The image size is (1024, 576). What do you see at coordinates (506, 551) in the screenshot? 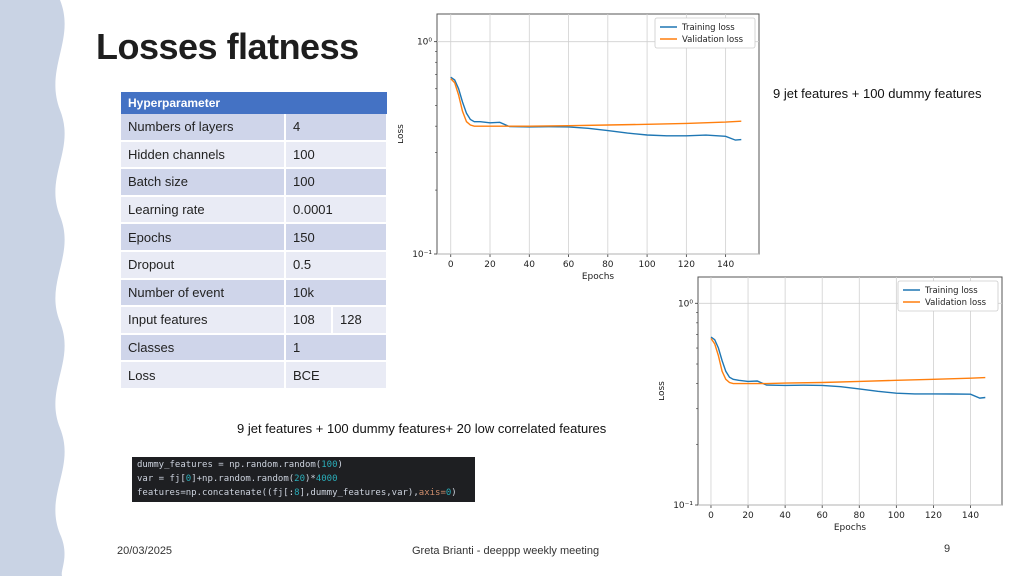
I see `footer-text: Greta Brianti - deeppp weekly meeting` at bounding box center [506, 551].